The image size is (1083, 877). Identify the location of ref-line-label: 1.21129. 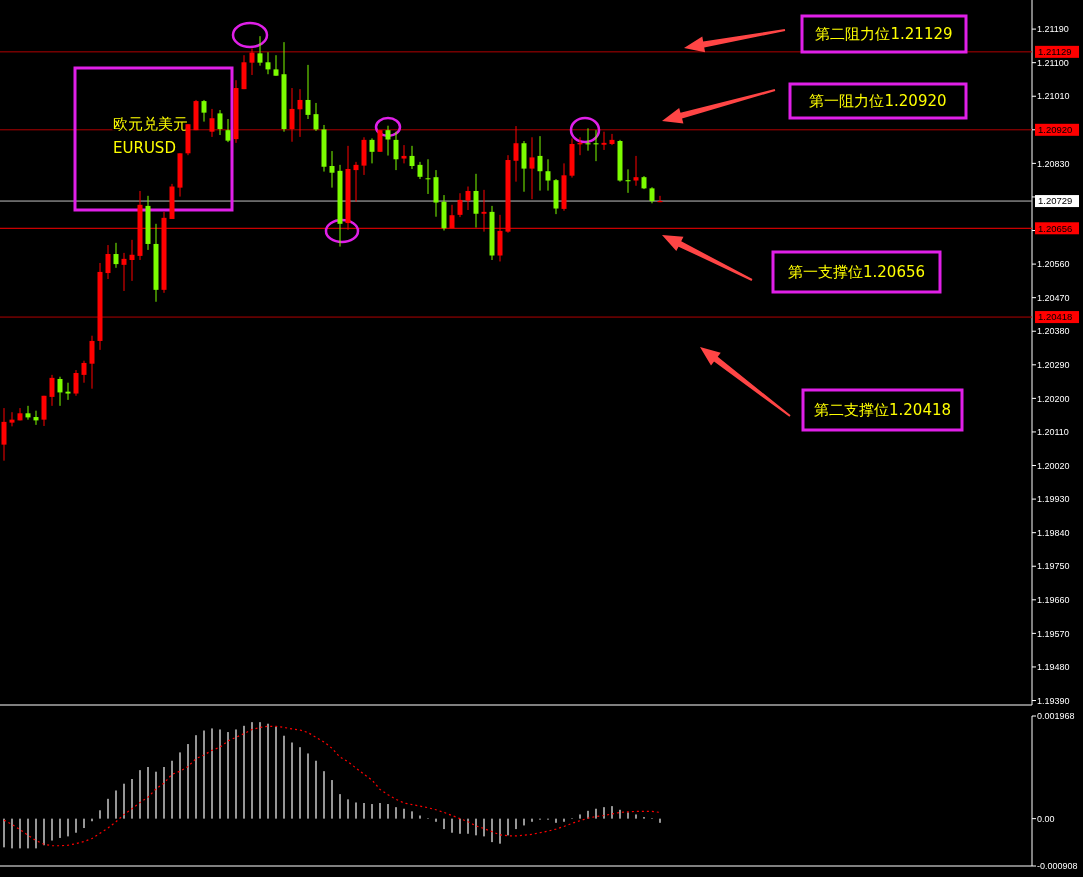
(1055, 52).